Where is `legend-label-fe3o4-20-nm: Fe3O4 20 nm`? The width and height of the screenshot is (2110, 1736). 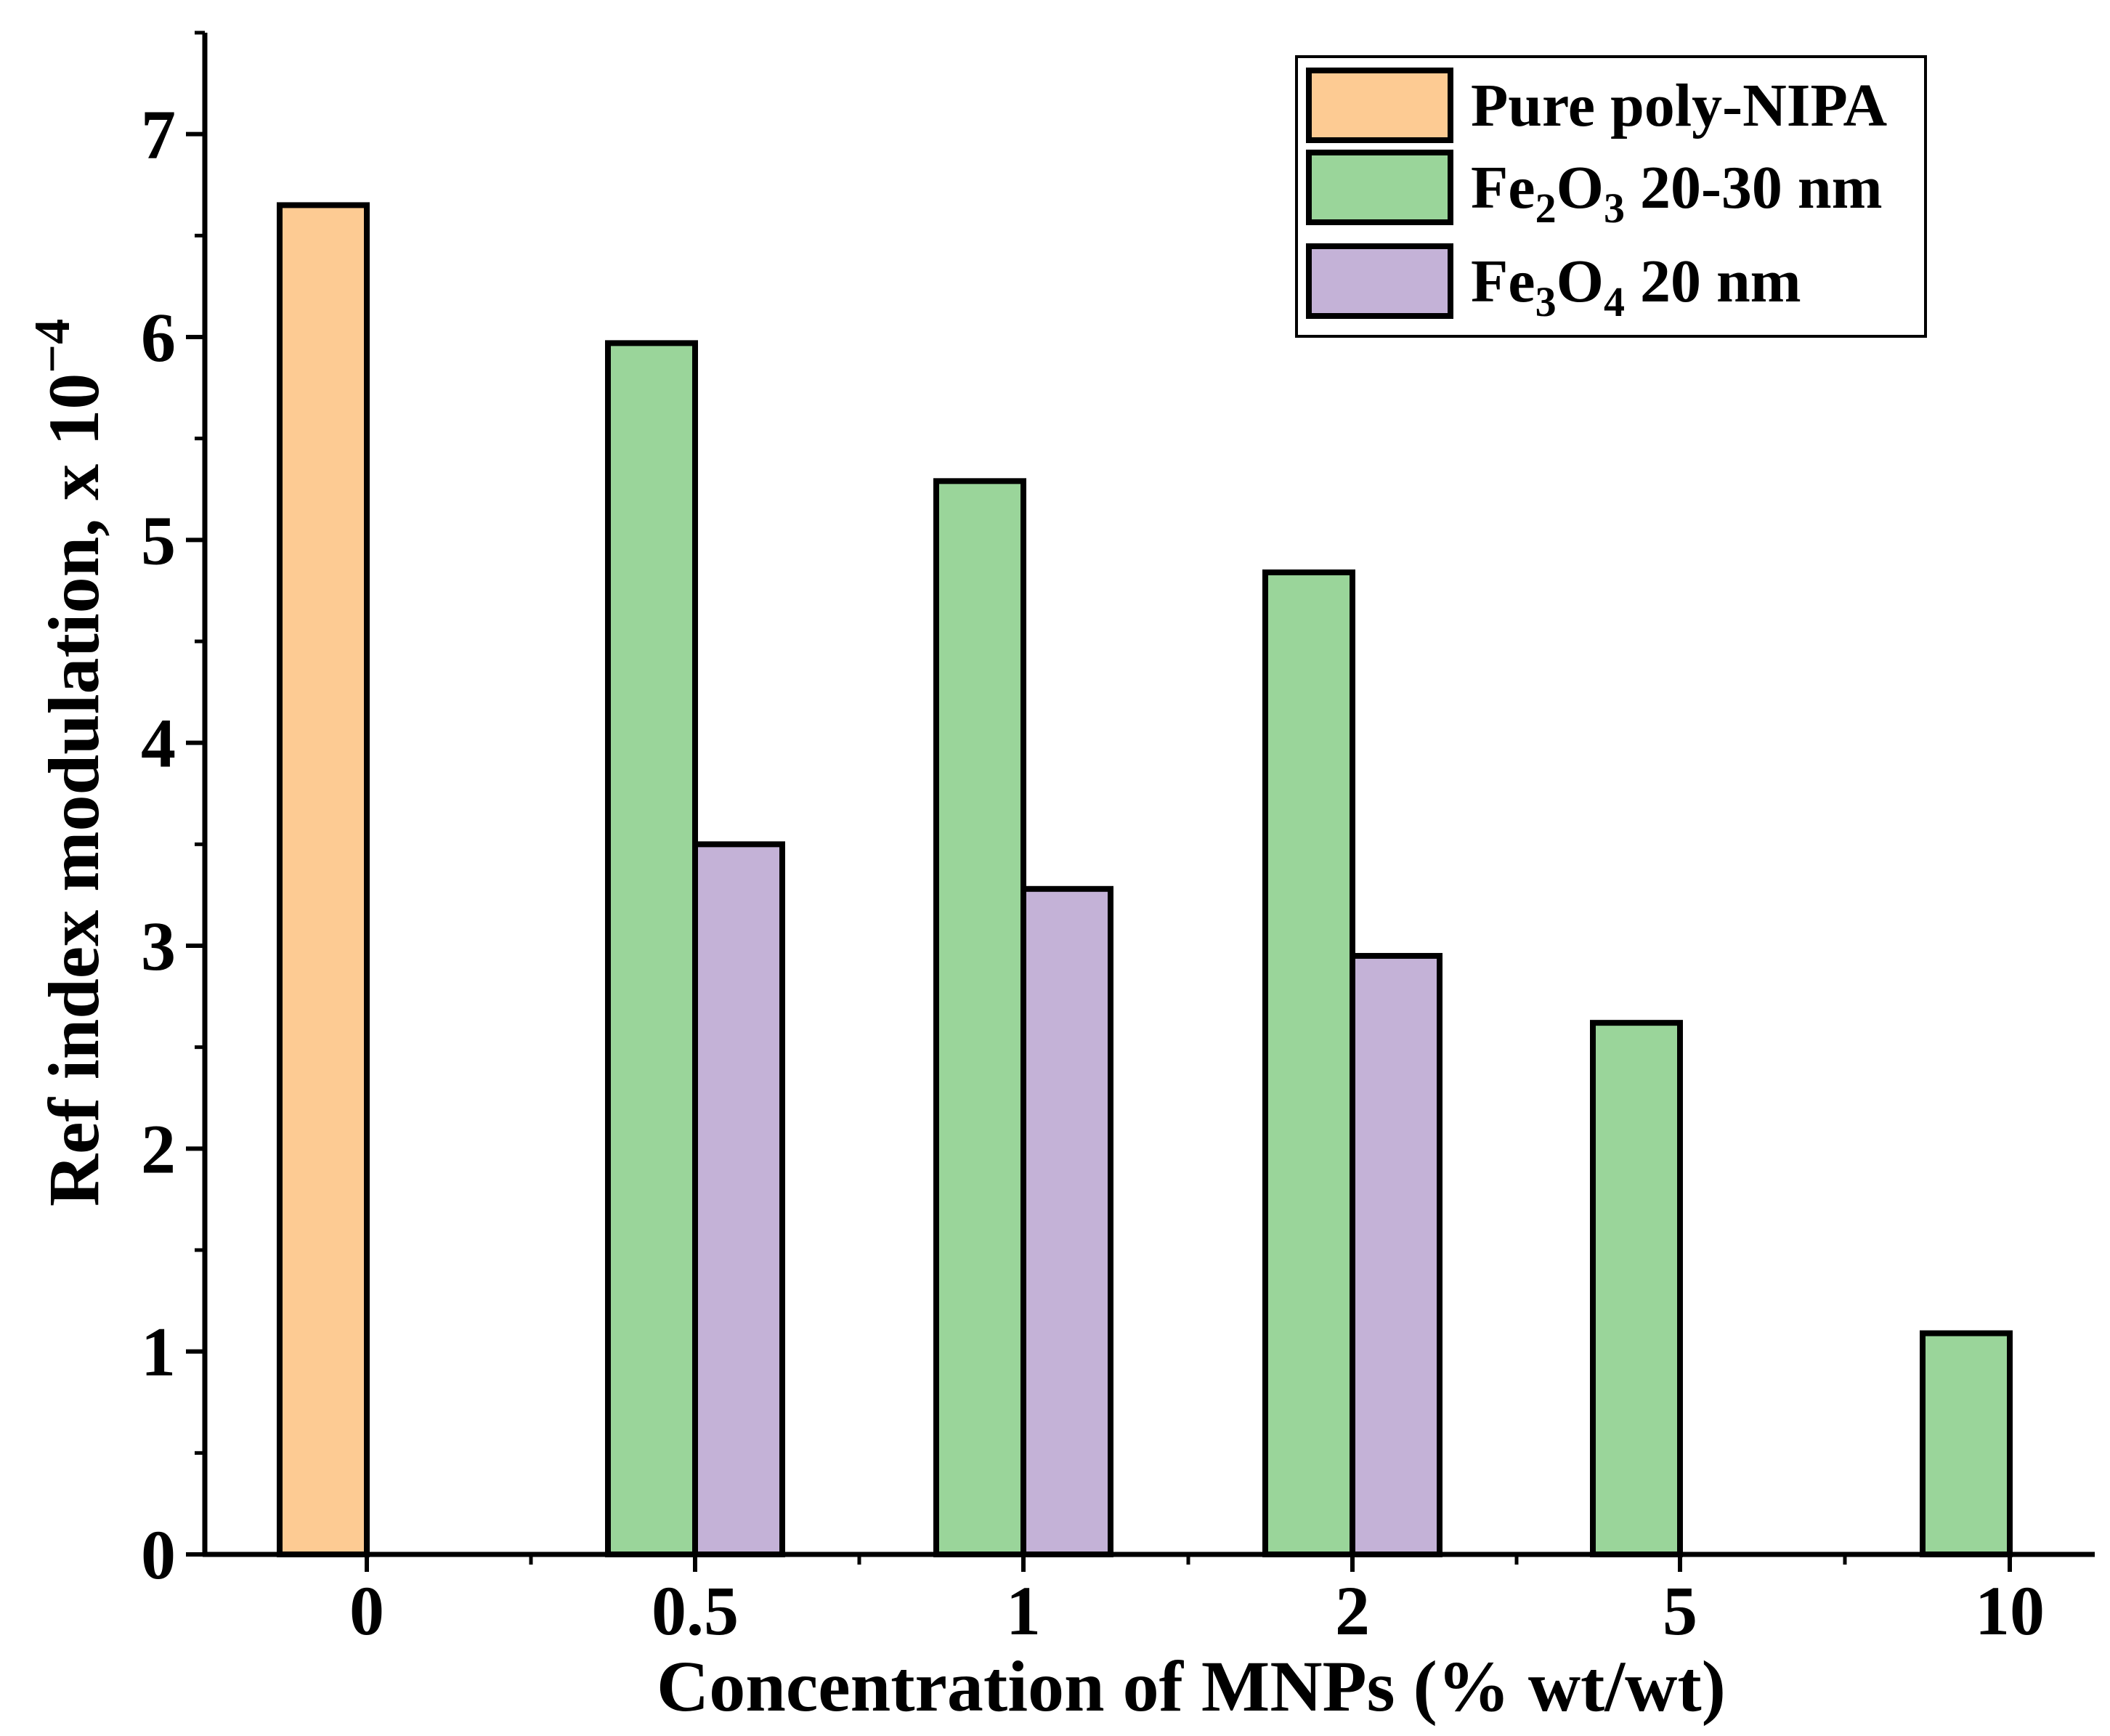
legend-label-fe3o4-20-nm: Fe3O4 20 nm is located at coordinates (1636, 286).